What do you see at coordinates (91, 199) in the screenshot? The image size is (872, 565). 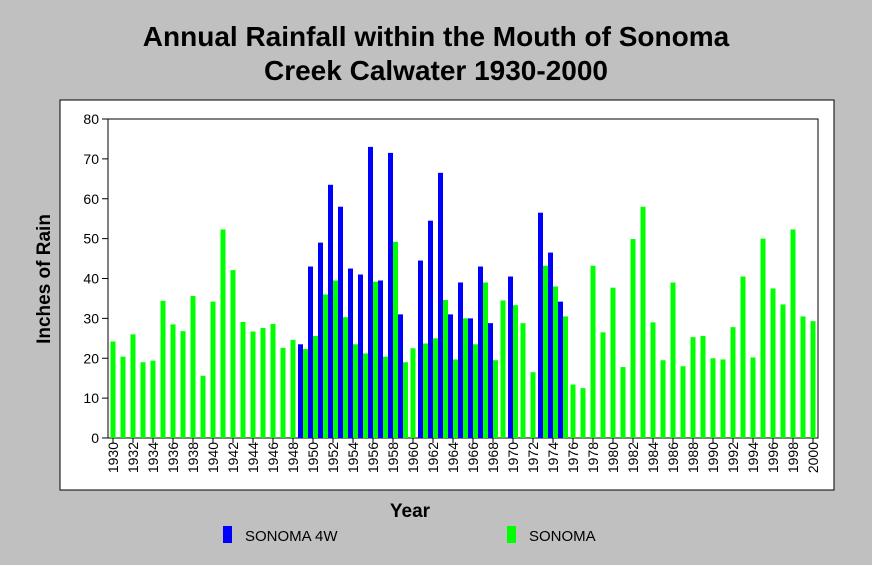 I see `y-tick-label: 60` at bounding box center [91, 199].